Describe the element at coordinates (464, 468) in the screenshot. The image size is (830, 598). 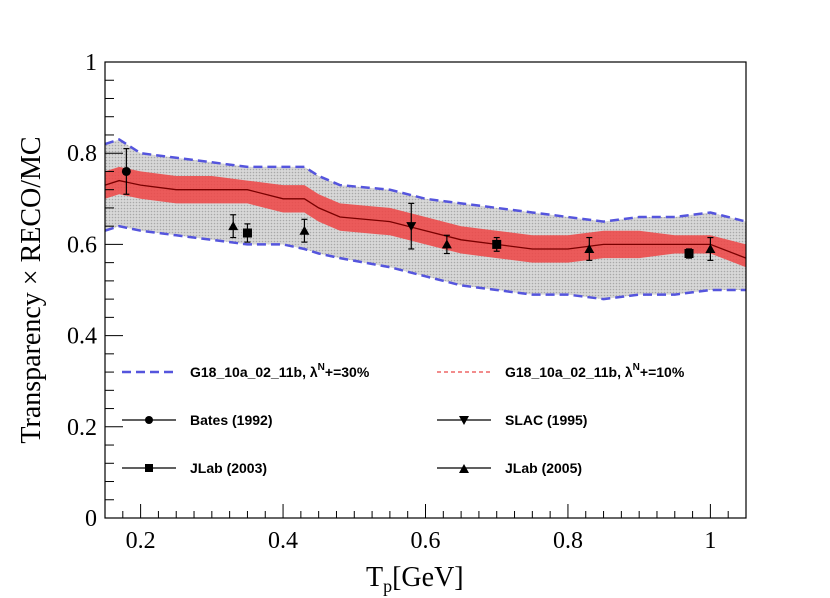
I see `legend-marker-jlab2005` at that location.